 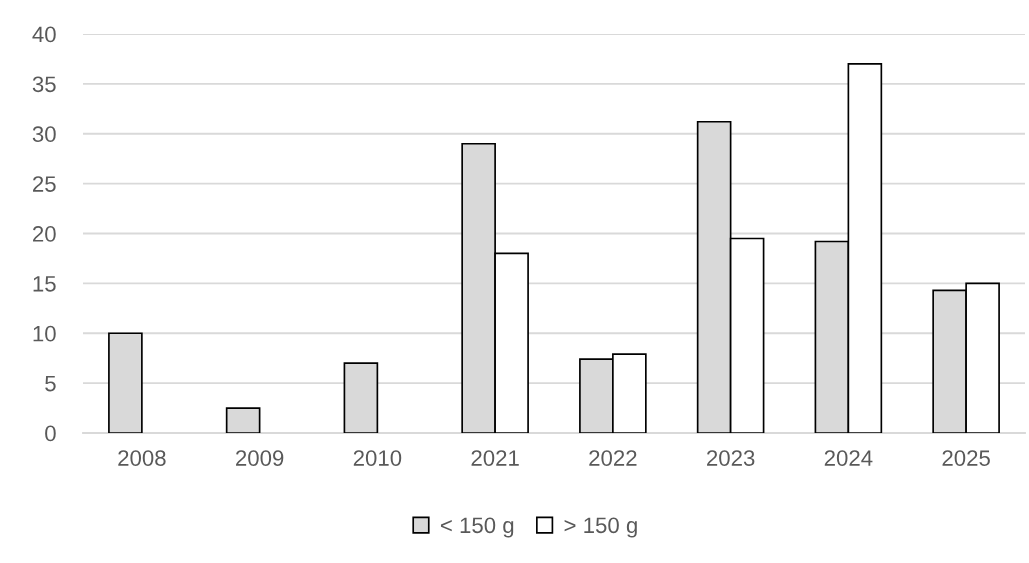 I want to click on y-tick-label: 10, so click(x=44, y=333).